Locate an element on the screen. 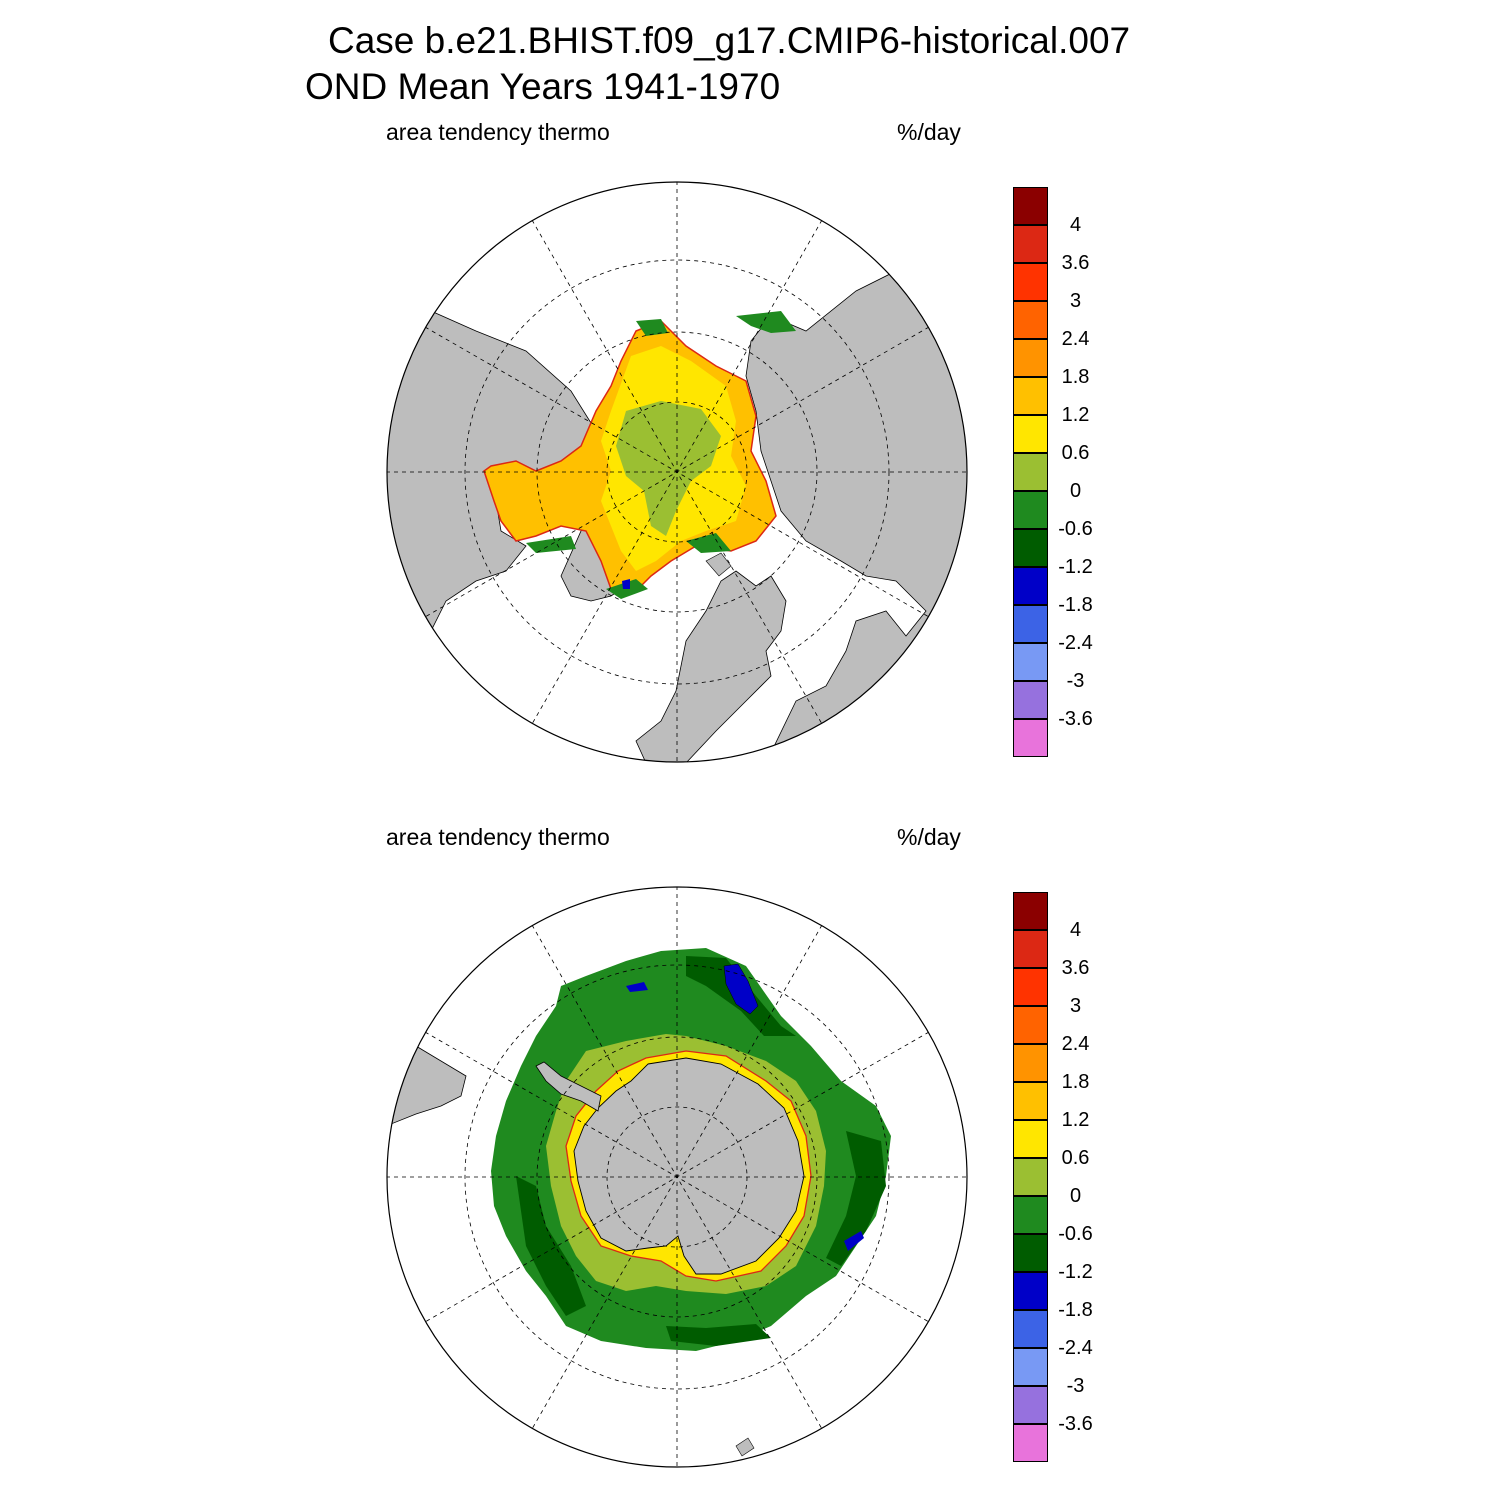 The height and width of the screenshot is (1500, 1500). south-colorbar-tick-label: -3 is located at coordinates (1075, 1386).